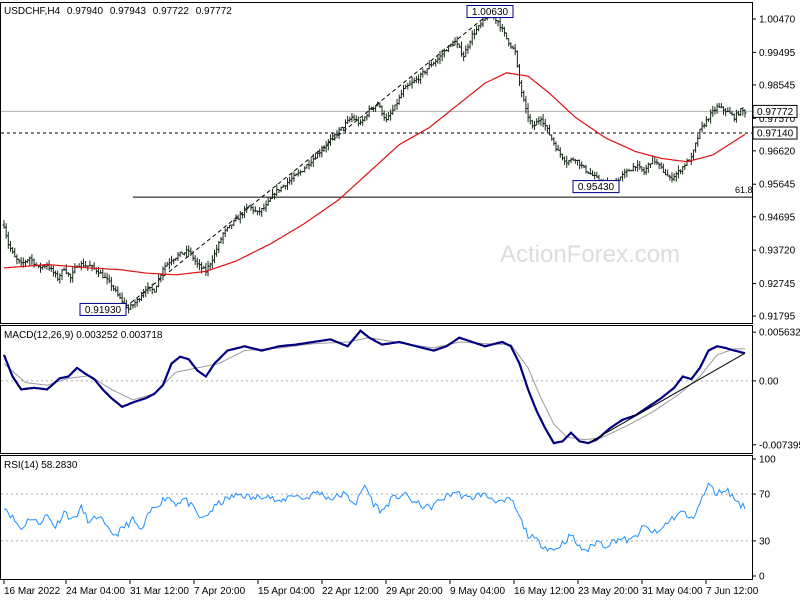  Describe the element at coordinates (764, 519) in the screenshot. I see `rsi-axis-ticks: 100 70 30 0` at that location.